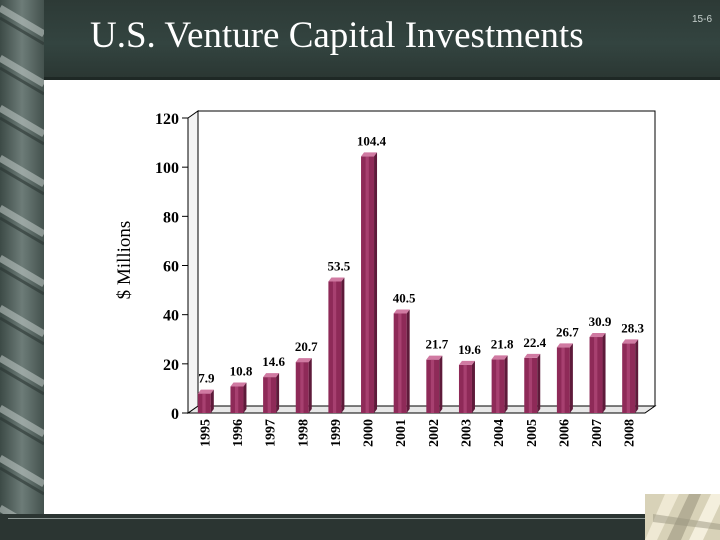 The image size is (720, 540). What do you see at coordinates (682, 517) in the screenshot?
I see `corner-decorative-image` at bounding box center [682, 517].